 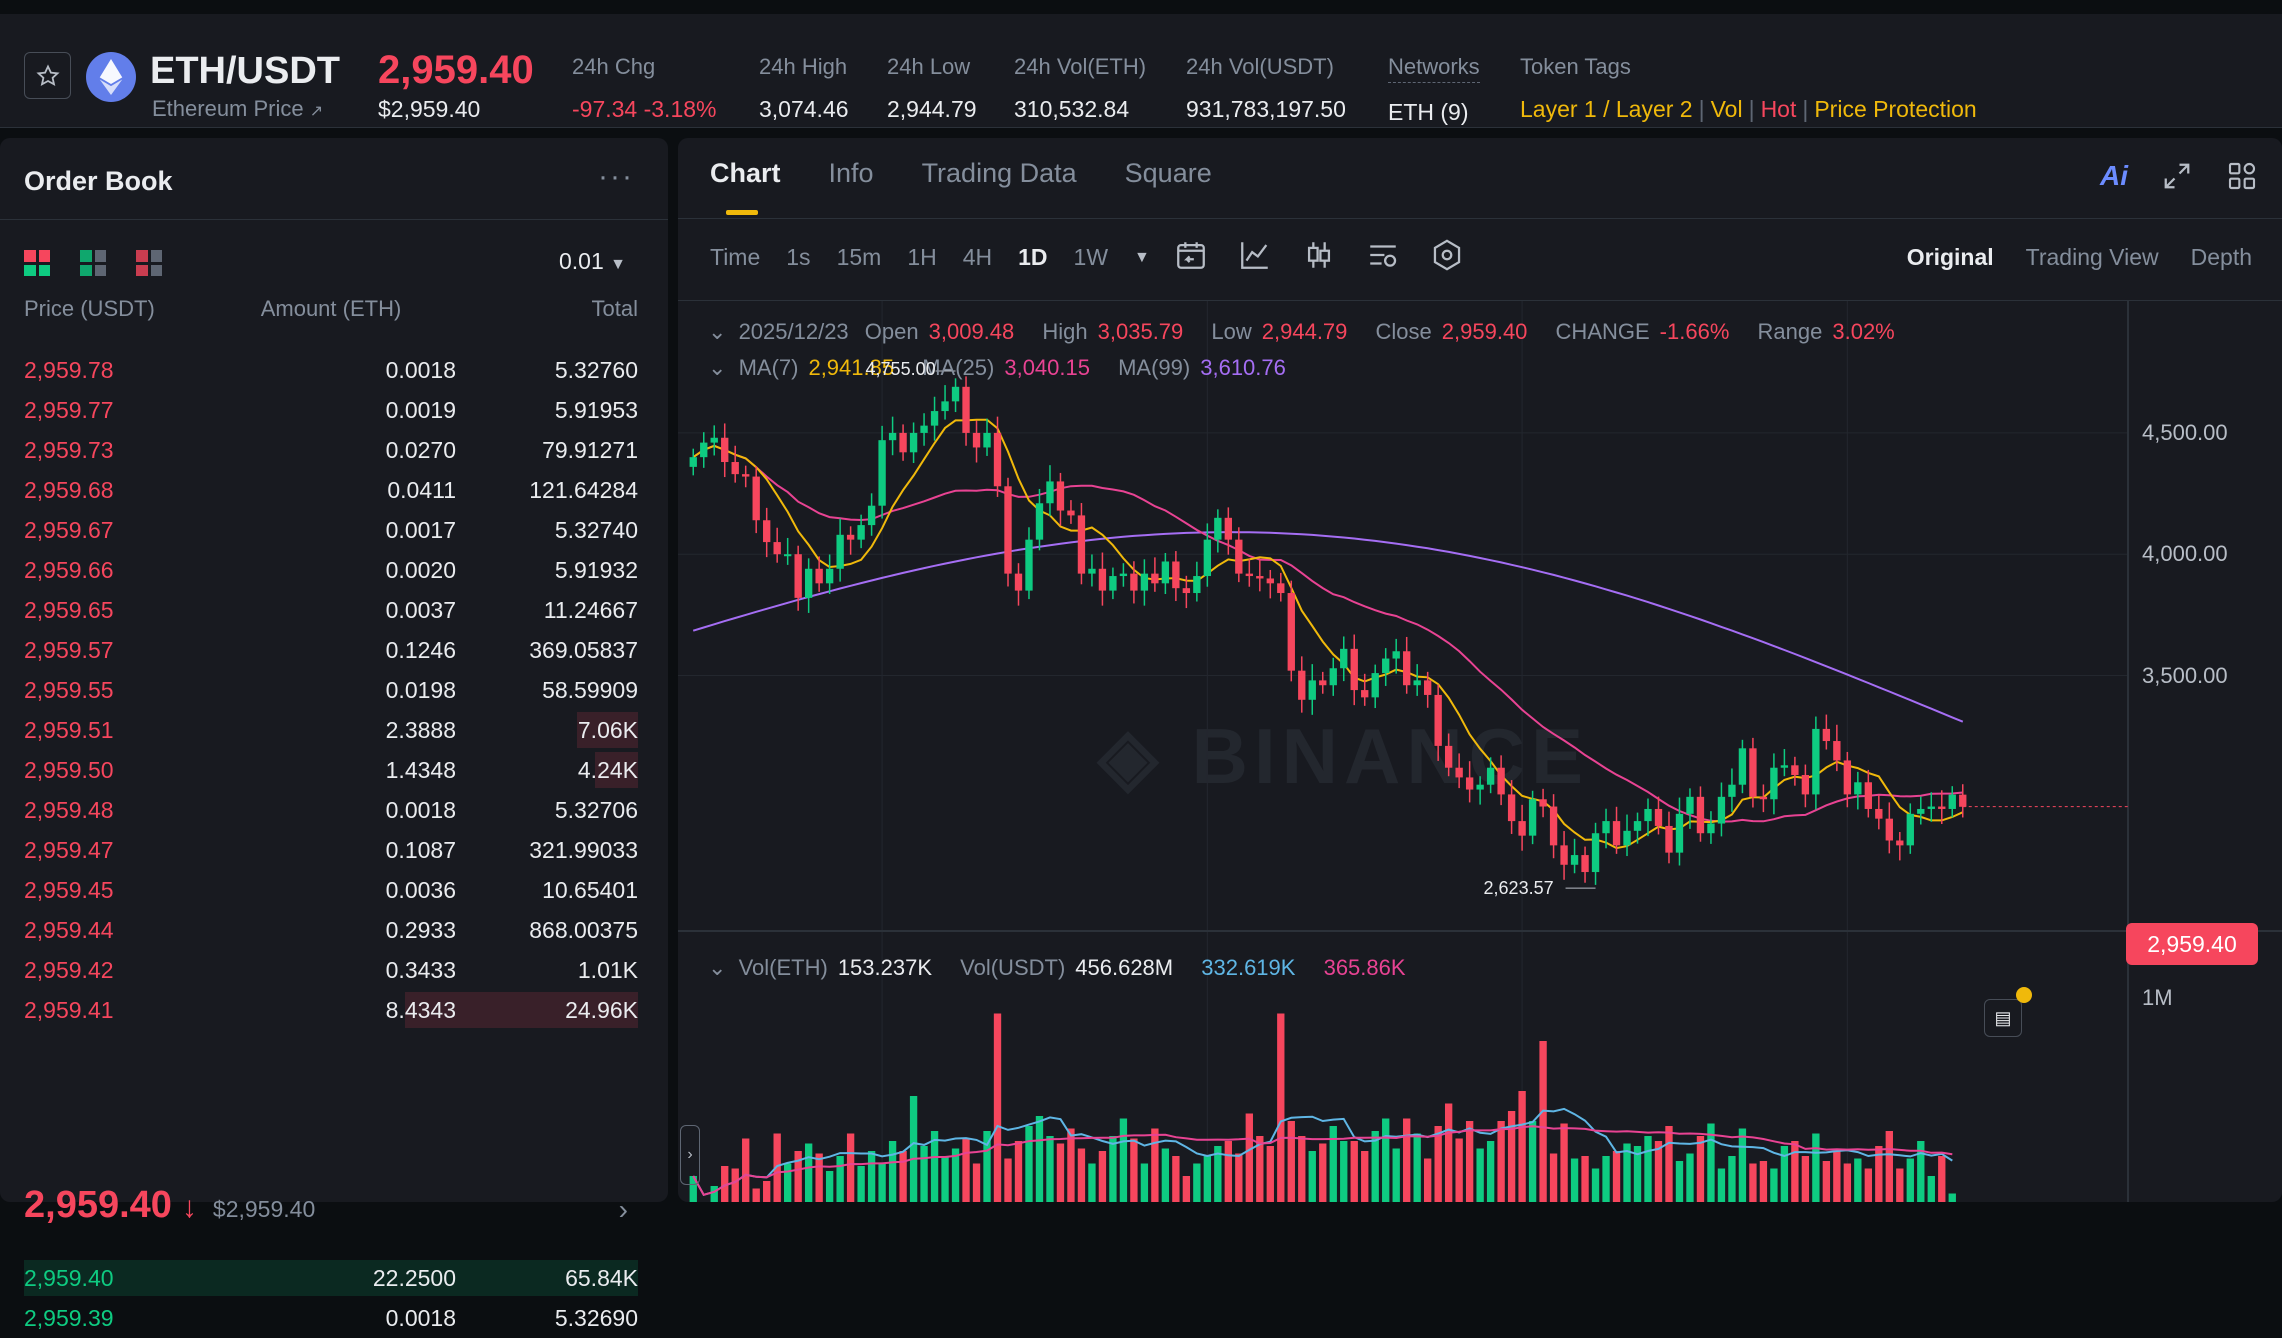 I want to click on timeframe-more-caret-icon: ▼, so click(x=1142, y=257).